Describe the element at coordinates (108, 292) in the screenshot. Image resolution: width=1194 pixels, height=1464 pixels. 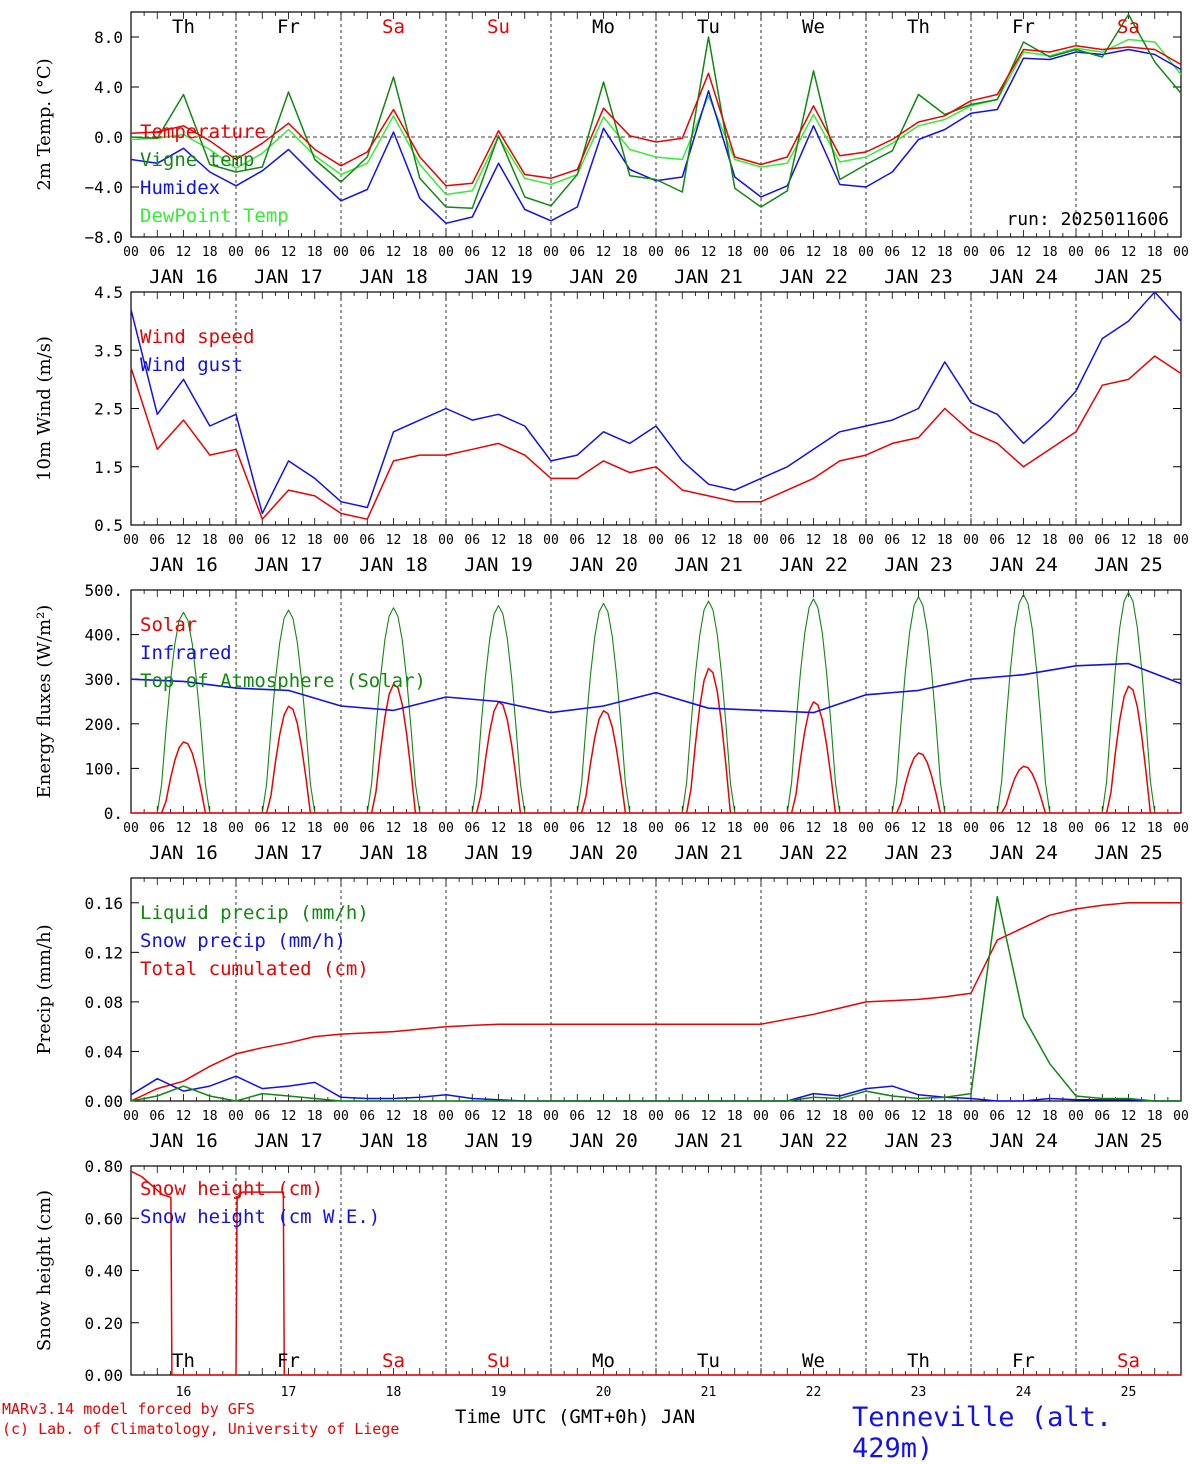
I see `y-tick-label: 4.5` at that location.